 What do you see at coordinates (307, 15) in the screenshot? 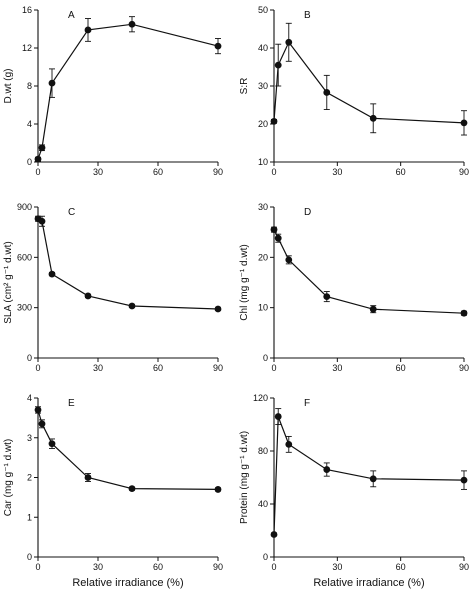
I see `panel-label: B` at bounding box center [307, 15].